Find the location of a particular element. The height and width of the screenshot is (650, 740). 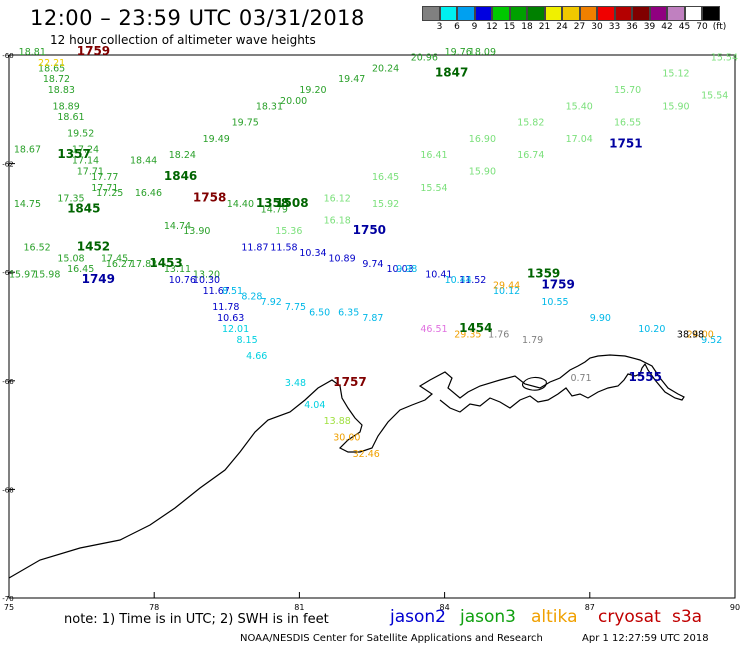

swh-value: 12.01 is located at coordinates (235, 329).